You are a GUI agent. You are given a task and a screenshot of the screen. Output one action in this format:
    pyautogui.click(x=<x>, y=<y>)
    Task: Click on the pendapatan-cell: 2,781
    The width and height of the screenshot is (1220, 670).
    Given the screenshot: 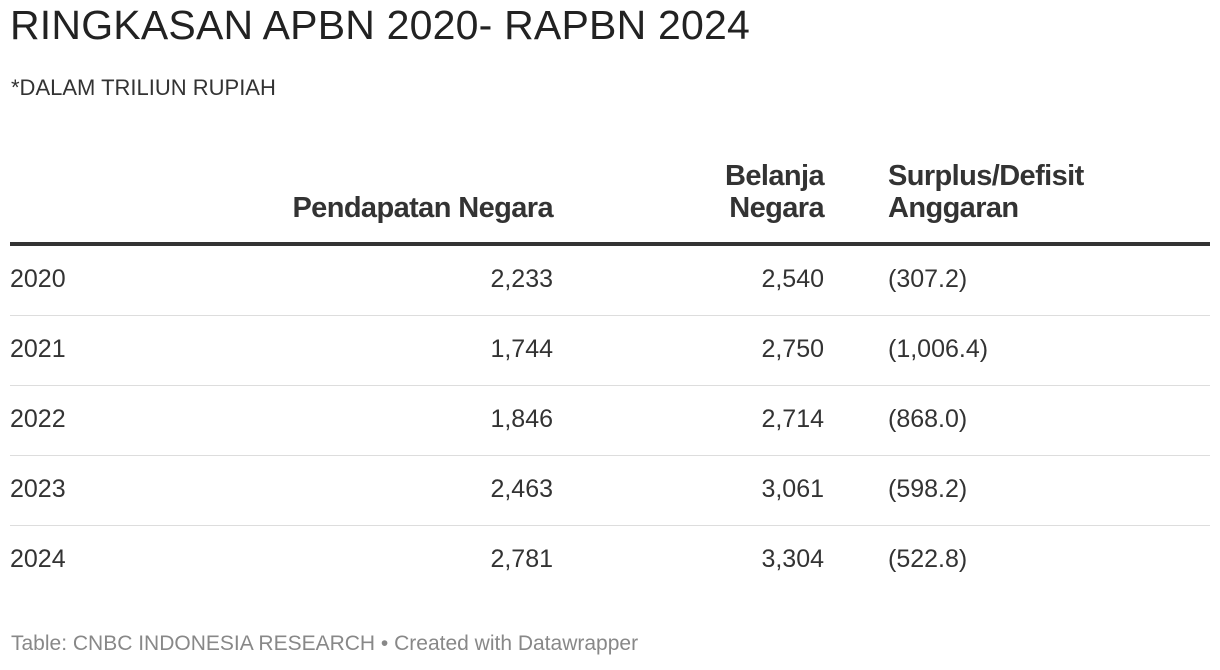 What is the action you would take?
    pyautogui.click(x=521, y=559)
    